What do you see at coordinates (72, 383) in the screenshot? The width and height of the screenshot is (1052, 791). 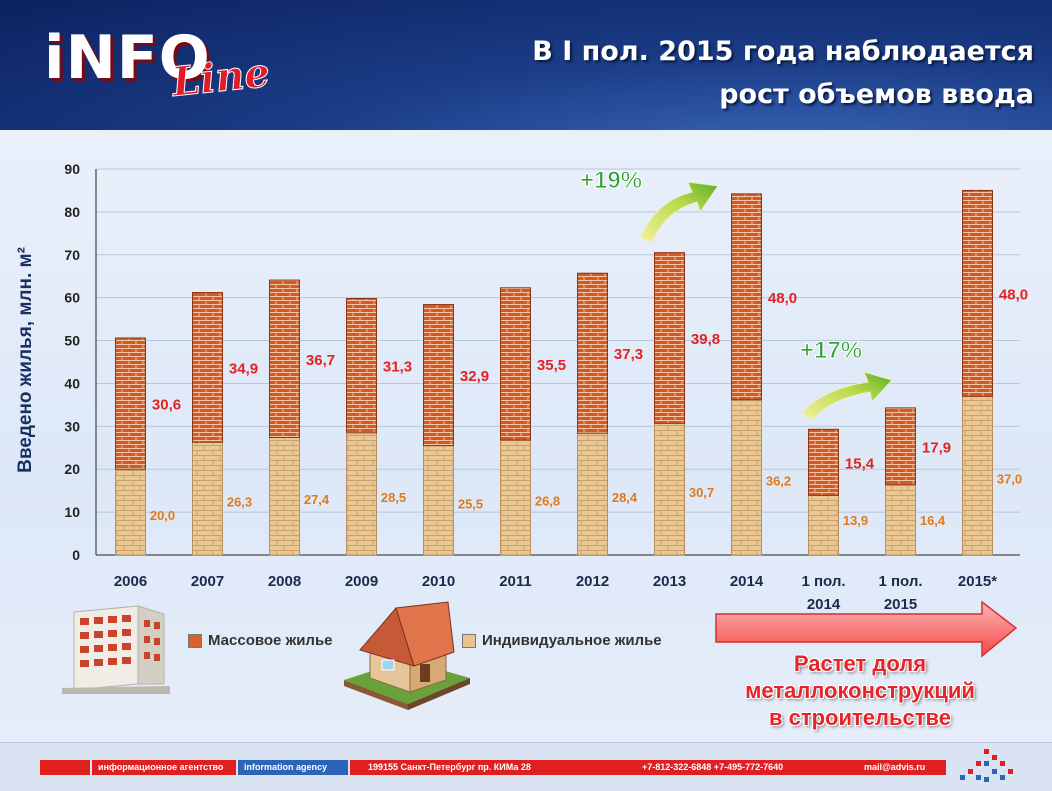 I see `y-tick-label: 40` at bounding box center [72, 383].